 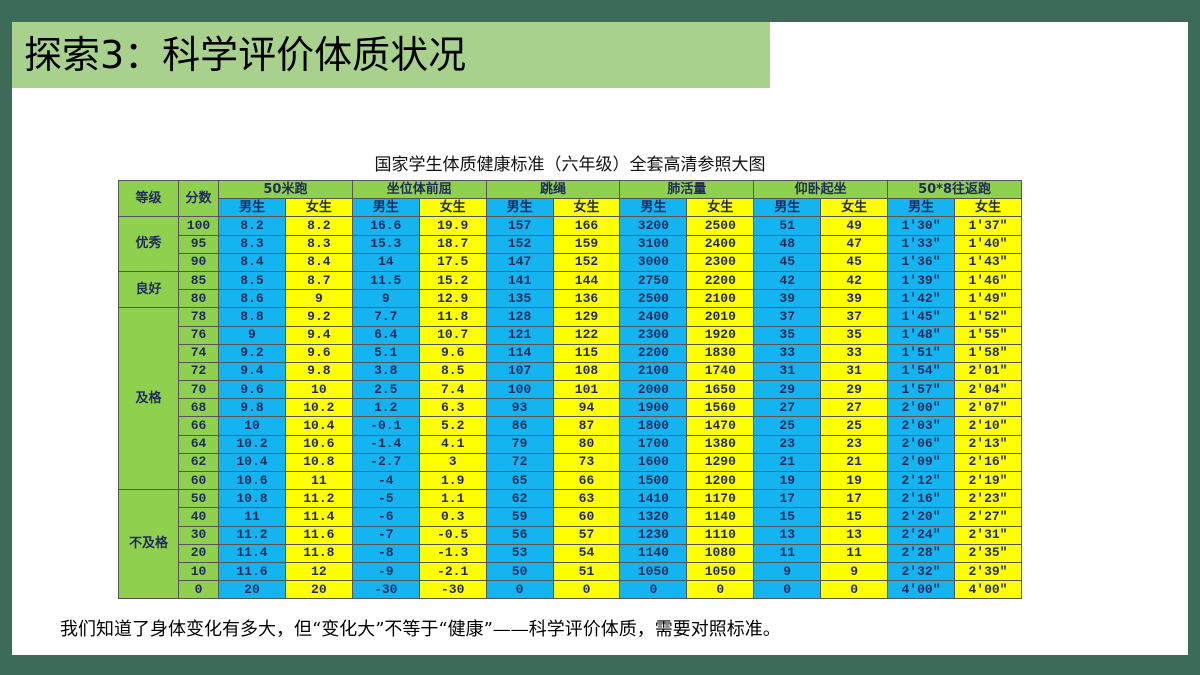 I want to click on score-cell: 85, so click(x=198, y=280).